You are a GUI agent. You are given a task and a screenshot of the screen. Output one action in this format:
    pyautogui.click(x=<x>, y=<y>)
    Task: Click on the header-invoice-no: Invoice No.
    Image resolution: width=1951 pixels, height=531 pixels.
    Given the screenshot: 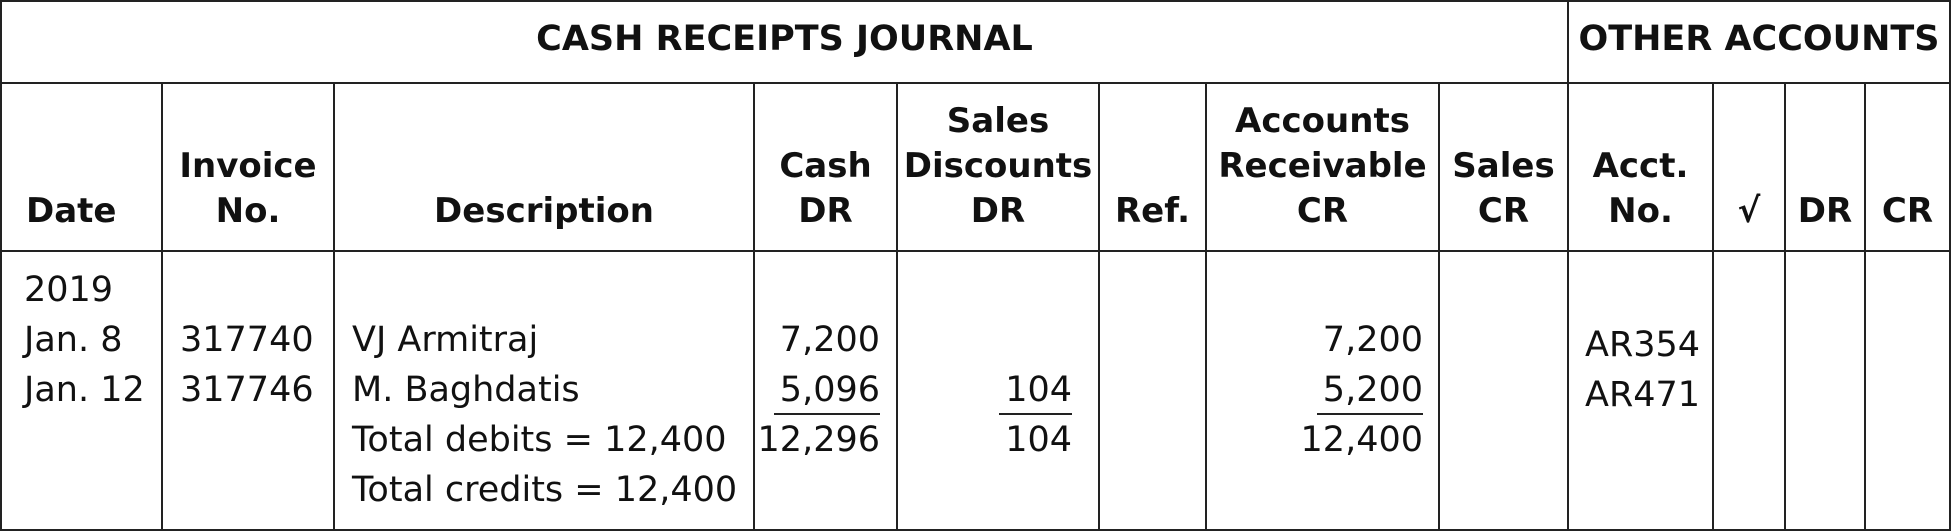 What is the action you would take?
    pyautogui.click(x=248, y=188)
    